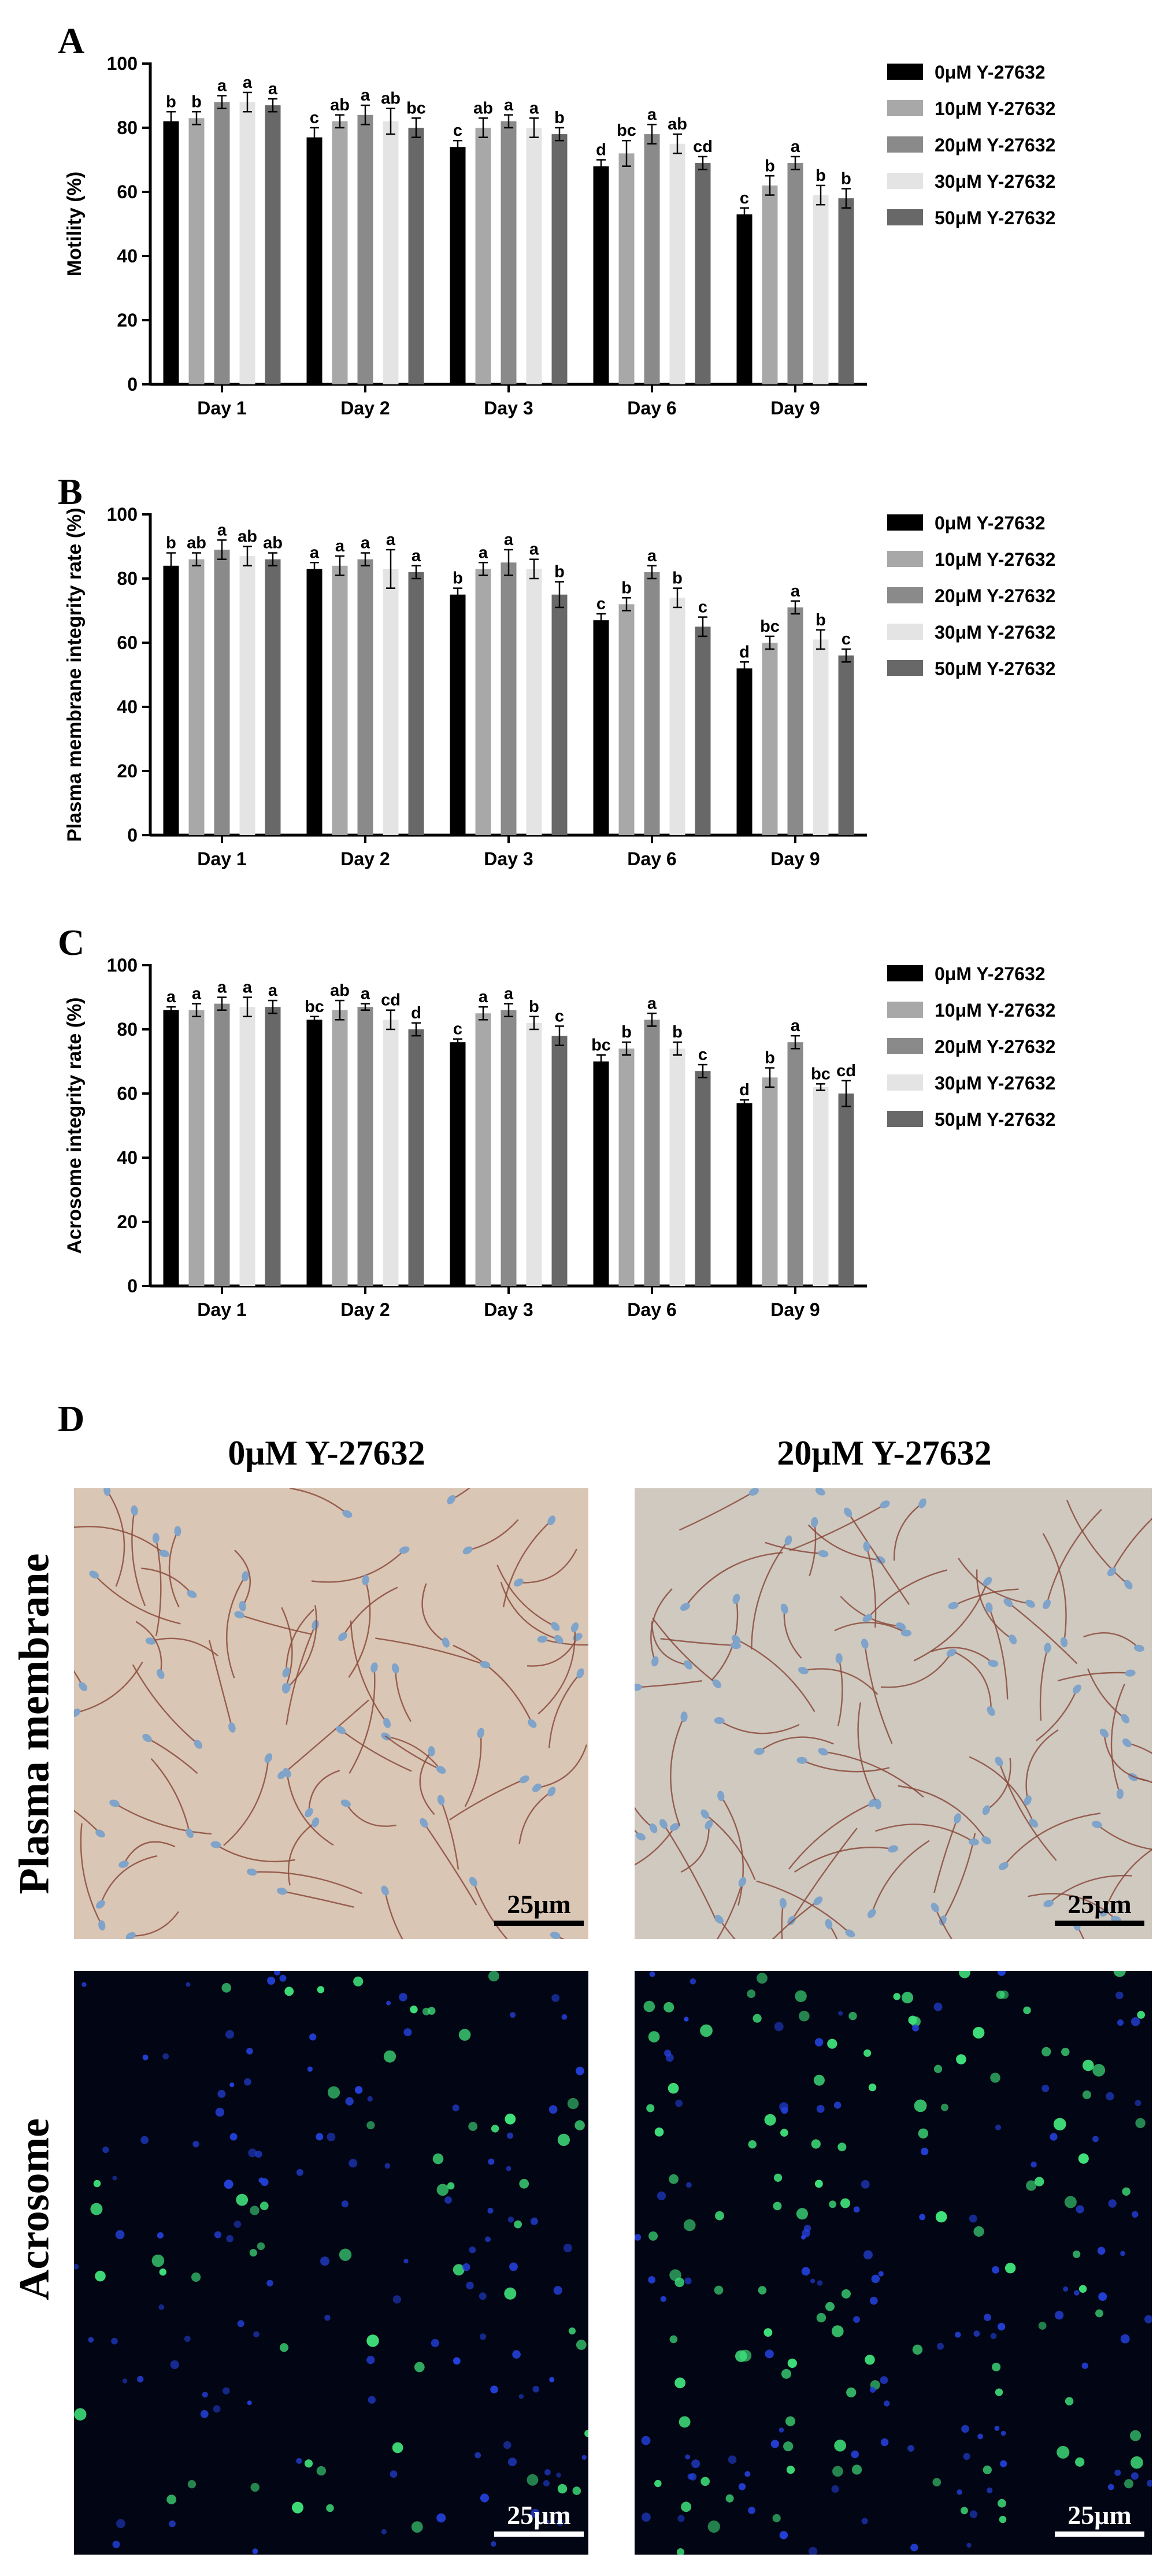 This screenshot has height=2576, width=1175. What do you see at coordinates (995, 1083) in the screenshot?
I see `legend-label: 30μM Y-27632` at bounding box center [995, 1083].